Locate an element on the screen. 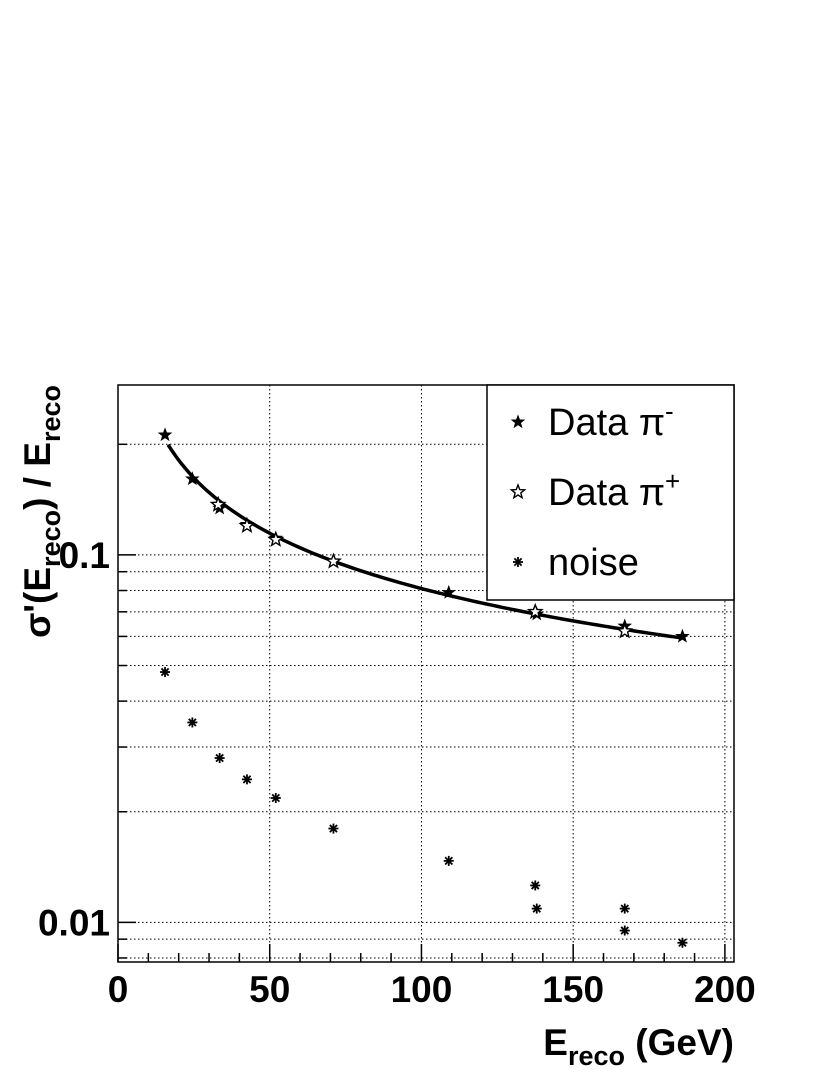 Image resolution: width=830 pixels, height=1075 pixels. y-axis-title-part2: ) / E is located at coordinates (37, 476).